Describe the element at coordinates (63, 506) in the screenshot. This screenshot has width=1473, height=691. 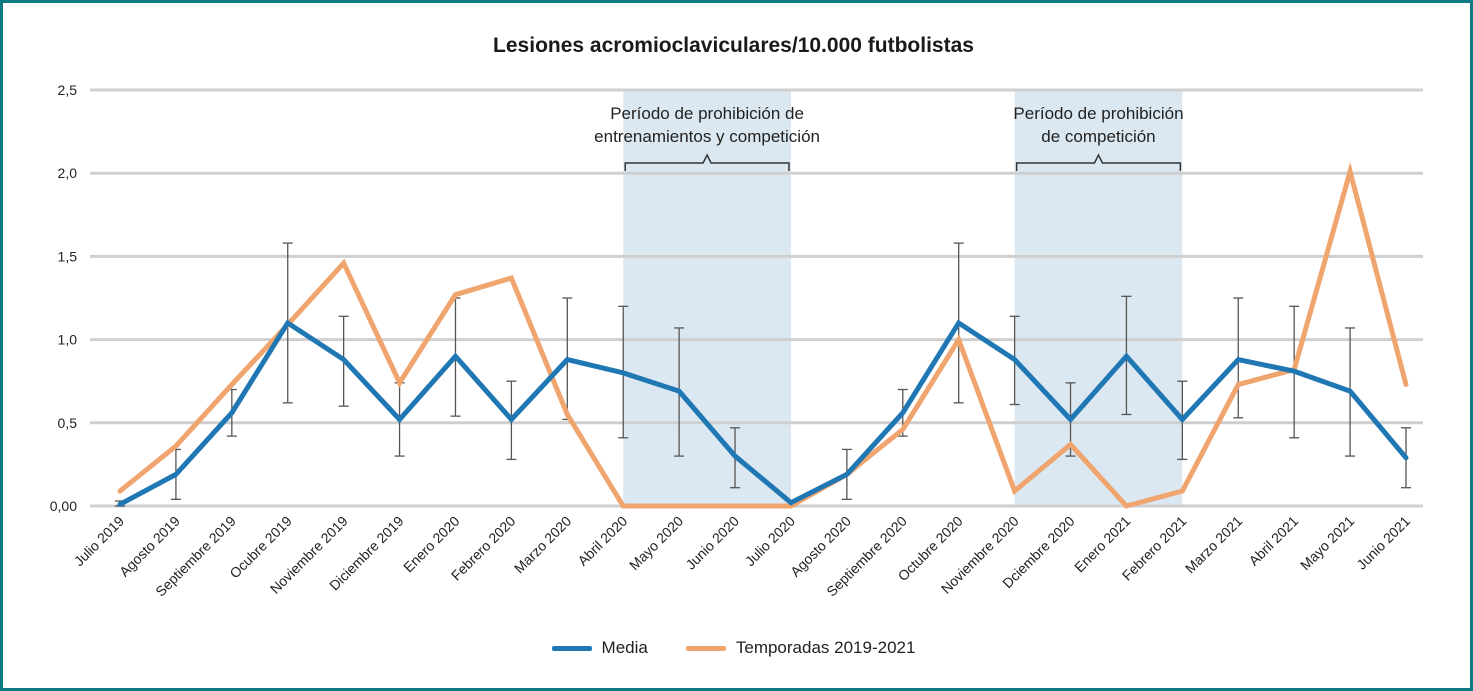
I see `y-tick-label: 0,00` at that location.